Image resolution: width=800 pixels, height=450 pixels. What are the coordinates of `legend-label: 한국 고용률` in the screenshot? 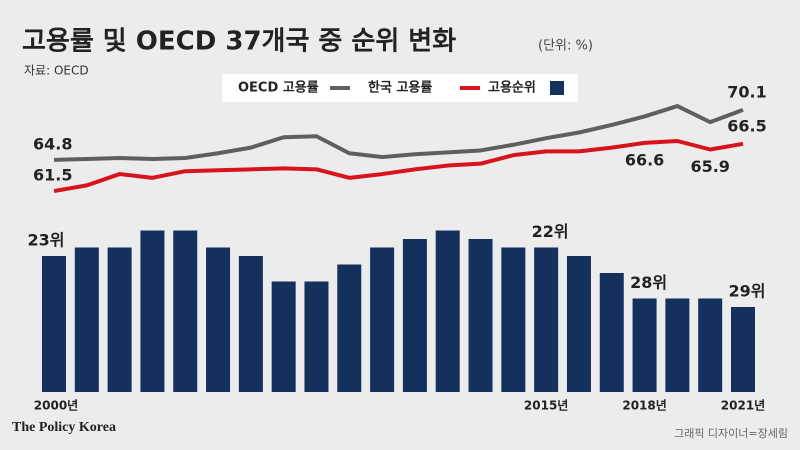 It's located at (400, 88).